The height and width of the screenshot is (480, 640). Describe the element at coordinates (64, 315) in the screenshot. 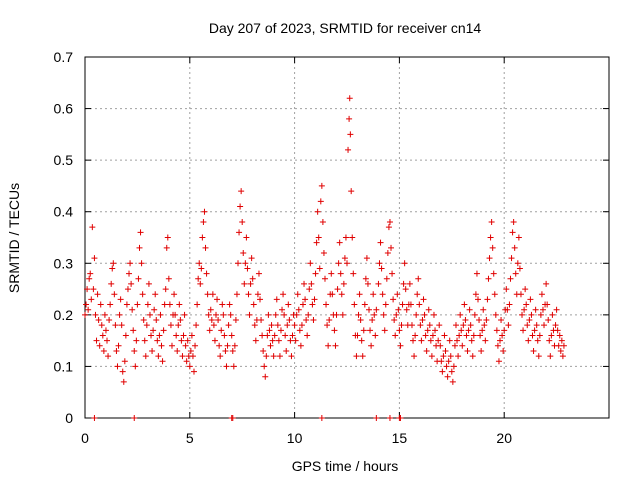

I see `y-tick-label: 0.2` at that location.